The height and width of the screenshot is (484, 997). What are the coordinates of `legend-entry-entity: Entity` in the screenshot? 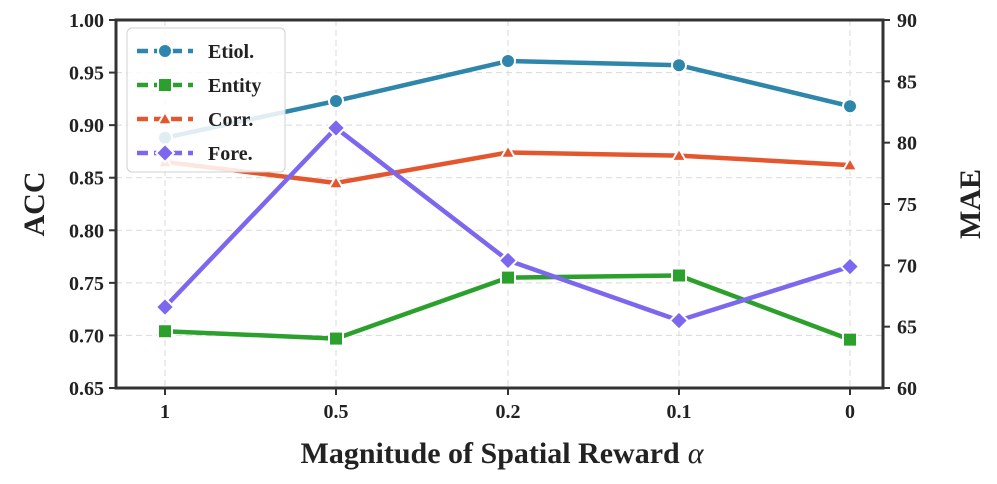 It's located at (199, 86).